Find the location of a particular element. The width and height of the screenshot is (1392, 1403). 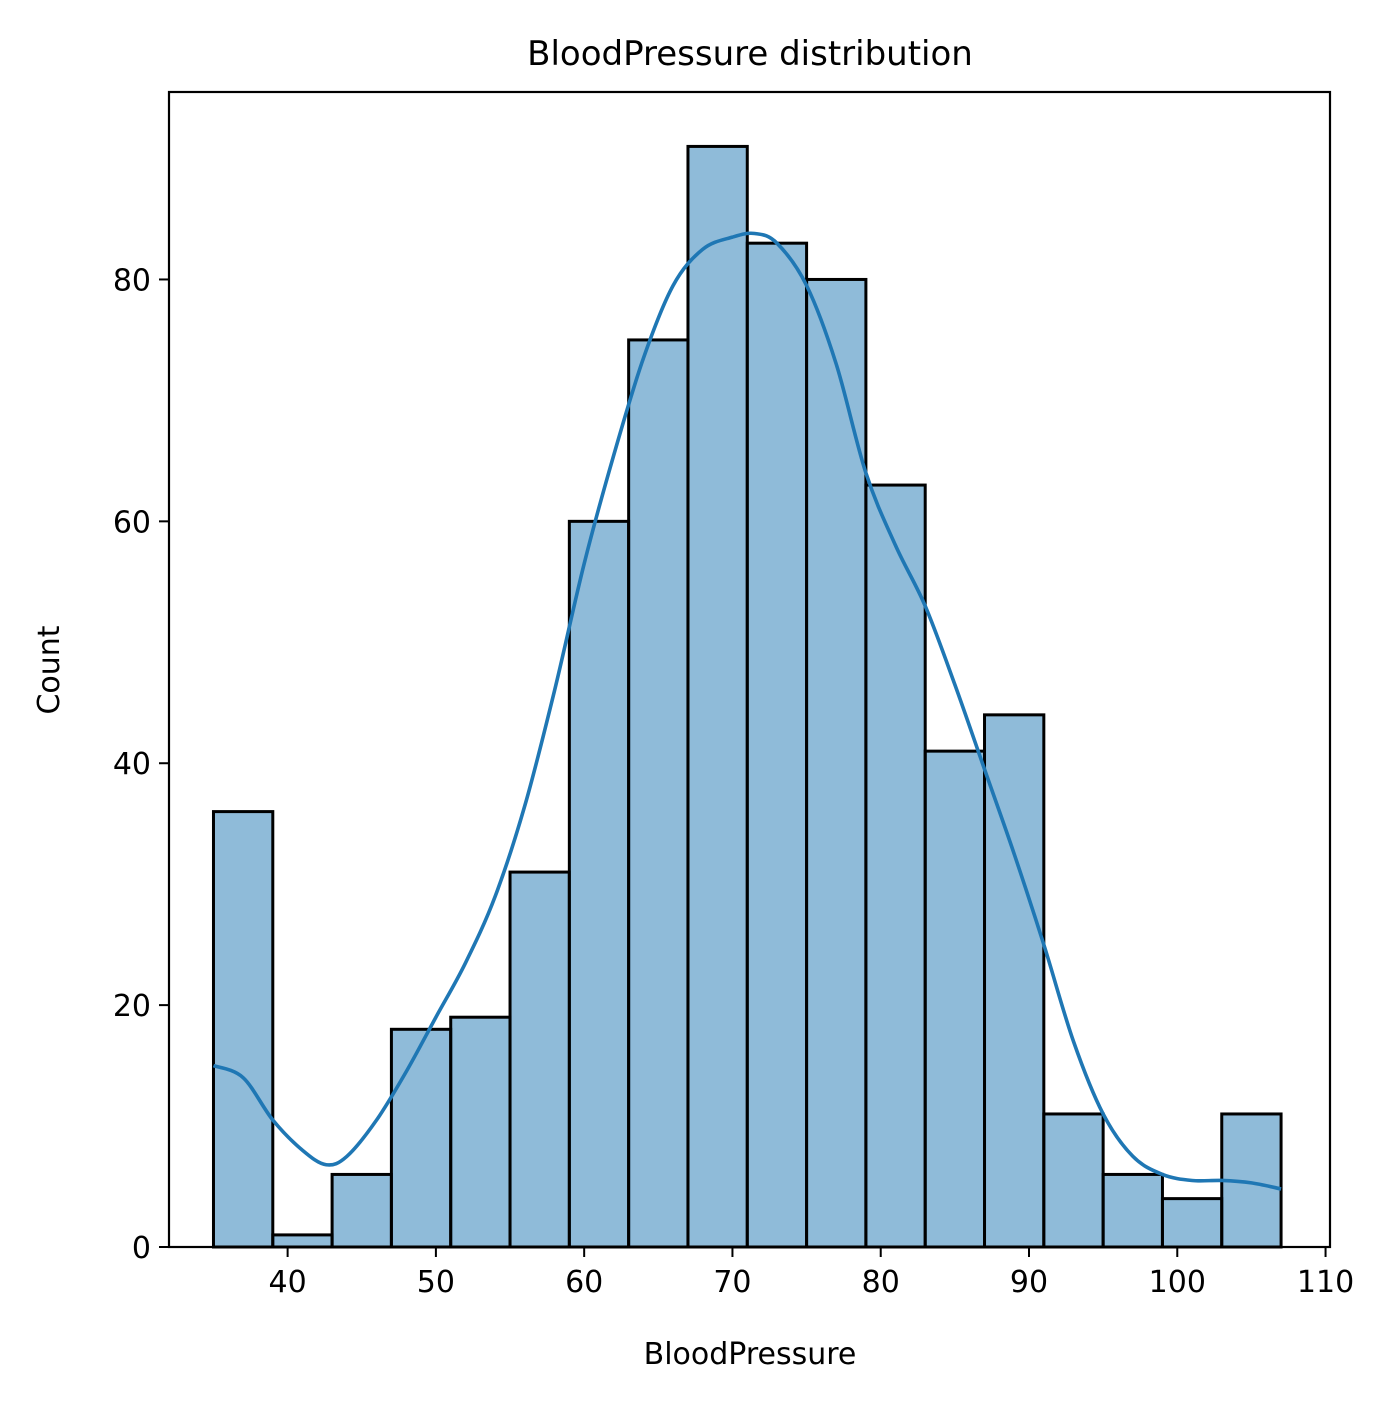

x-tick-label: 110 is located at coordinates (1325, 1282).